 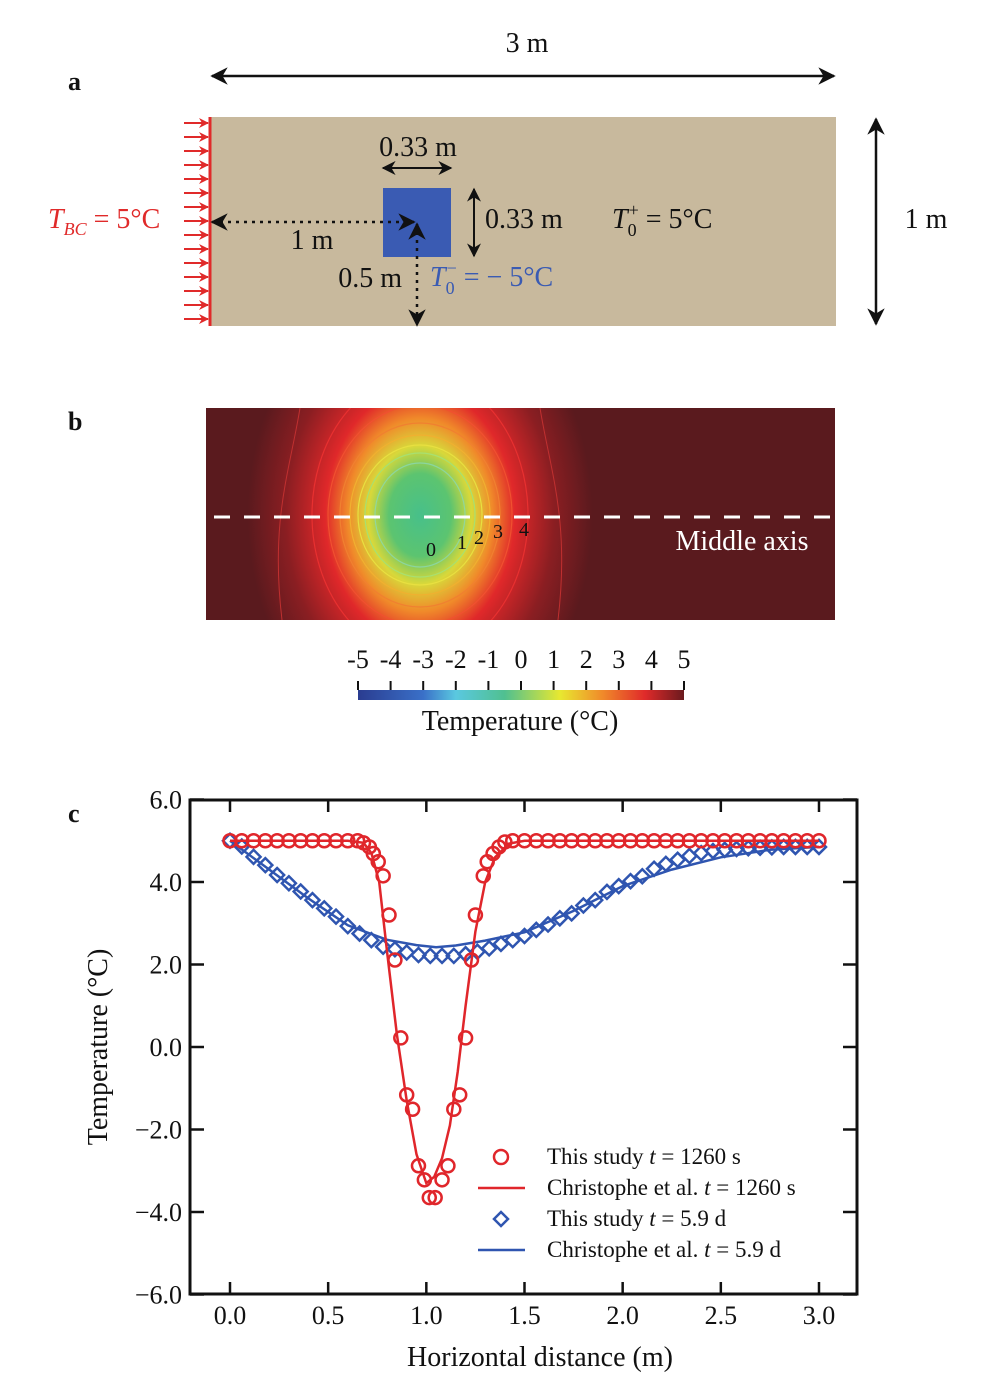 What do you see at coordinates (158, 1212) in the screenshot?
I see `y-tick-label: −4.0` at bounding box center [158, 1212].